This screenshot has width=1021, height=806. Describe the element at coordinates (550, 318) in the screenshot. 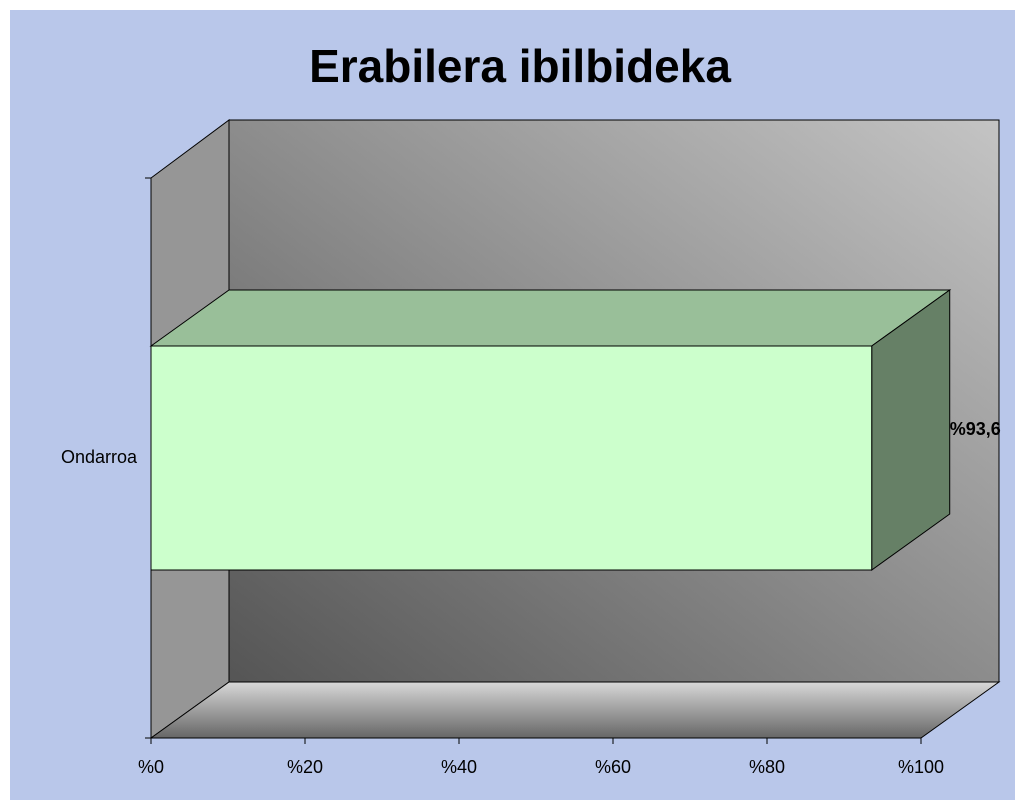

I see `bar-top` at that location.